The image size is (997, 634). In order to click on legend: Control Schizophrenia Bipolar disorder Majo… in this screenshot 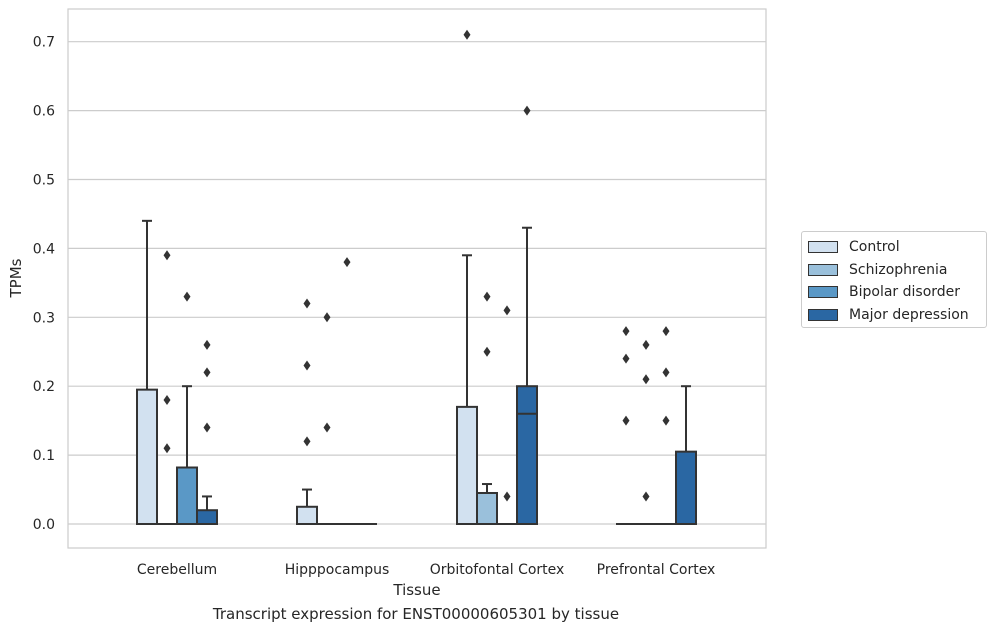, I will do `click(894, 279)`.